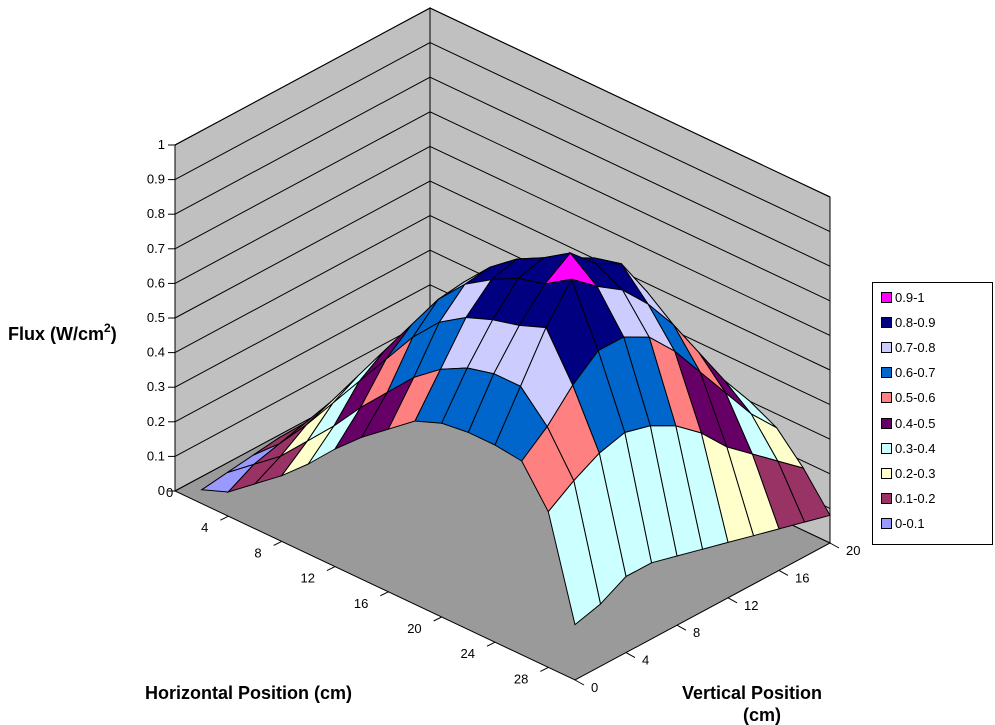 The height and width of the screenshot is (725, 995). Describe the element at coordinates (161, 144) in the screenshot. I see `z-tick-label: 1` at that location.